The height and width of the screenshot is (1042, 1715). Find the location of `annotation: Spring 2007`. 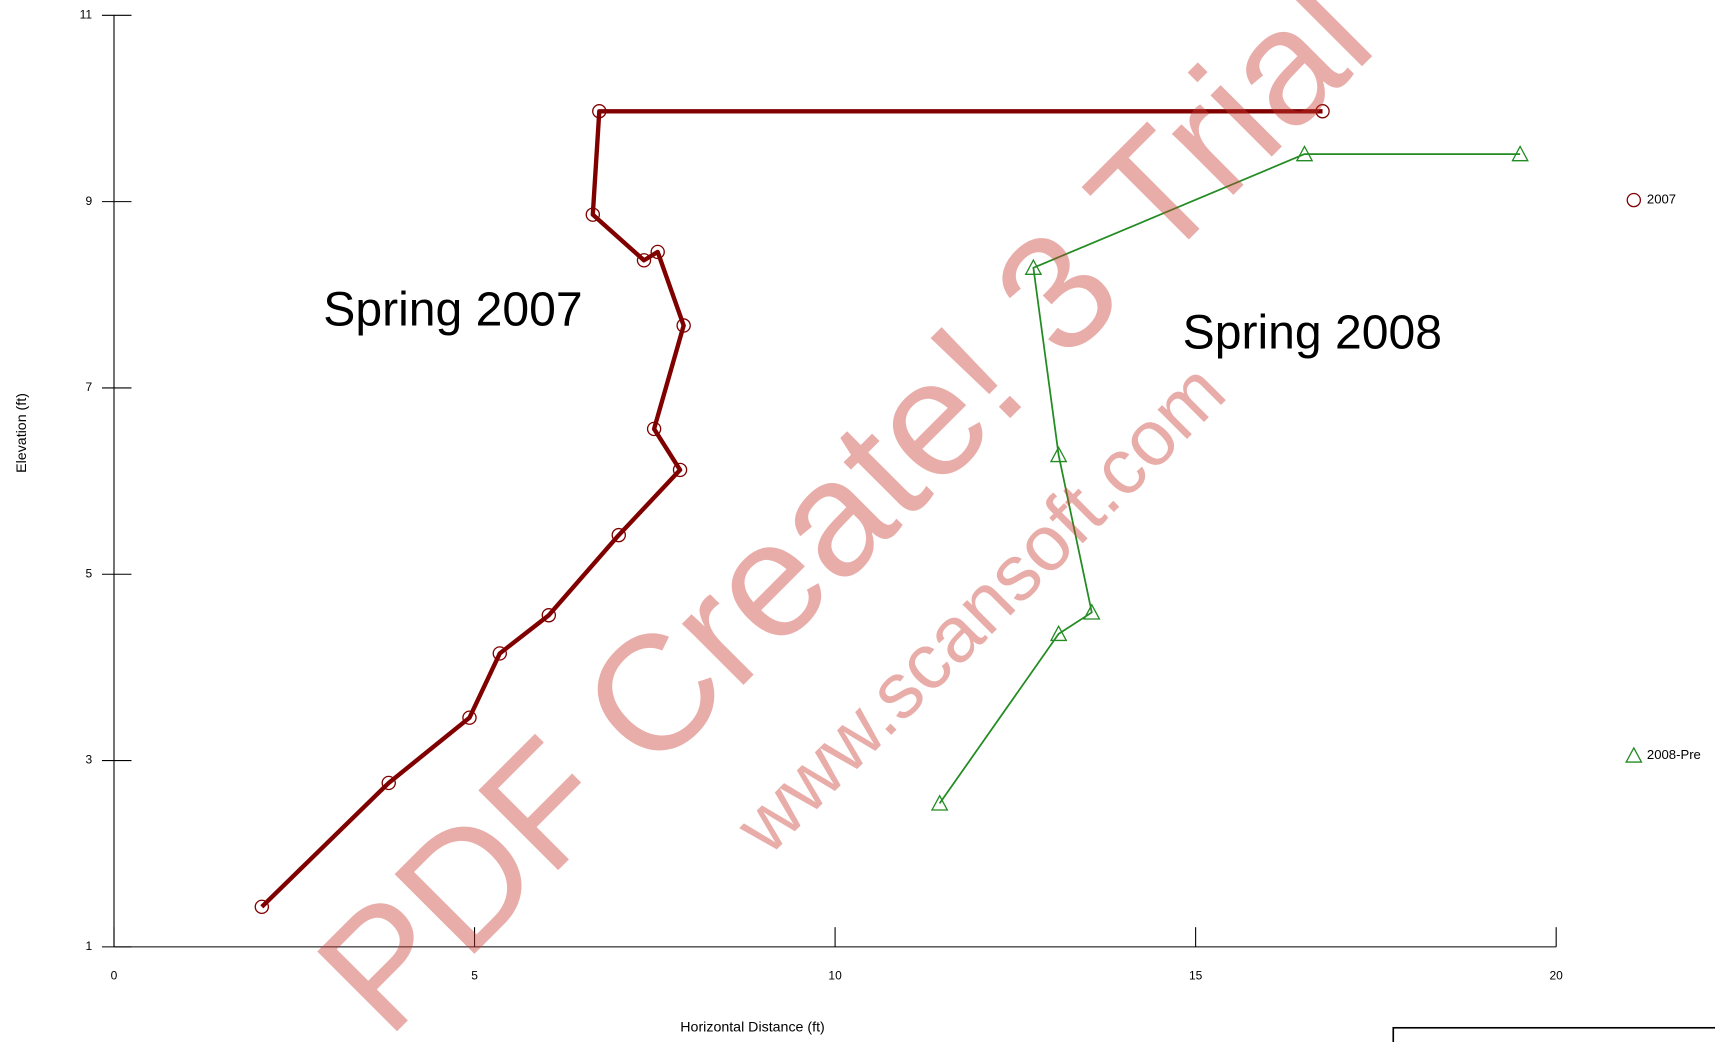

annotation: Spring 2007 is located at coordinates (452, 309).